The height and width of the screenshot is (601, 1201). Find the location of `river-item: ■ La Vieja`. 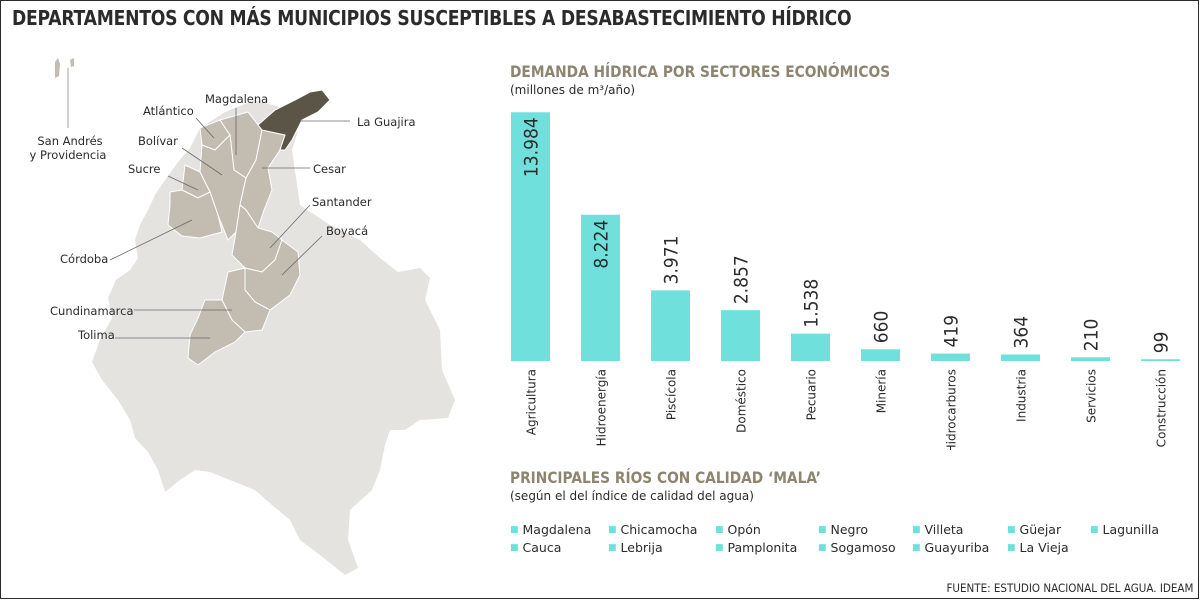

river-item: ■ La Vieja is located at coordinates (1038, 547).